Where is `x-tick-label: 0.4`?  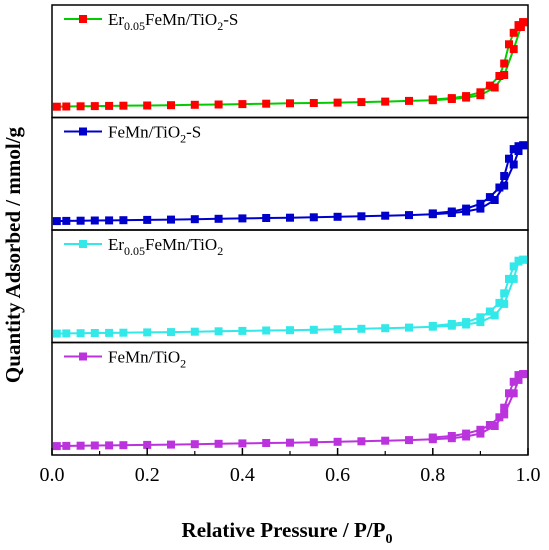 x-tick-label: 0.4 is located at coordinates (242, 475).